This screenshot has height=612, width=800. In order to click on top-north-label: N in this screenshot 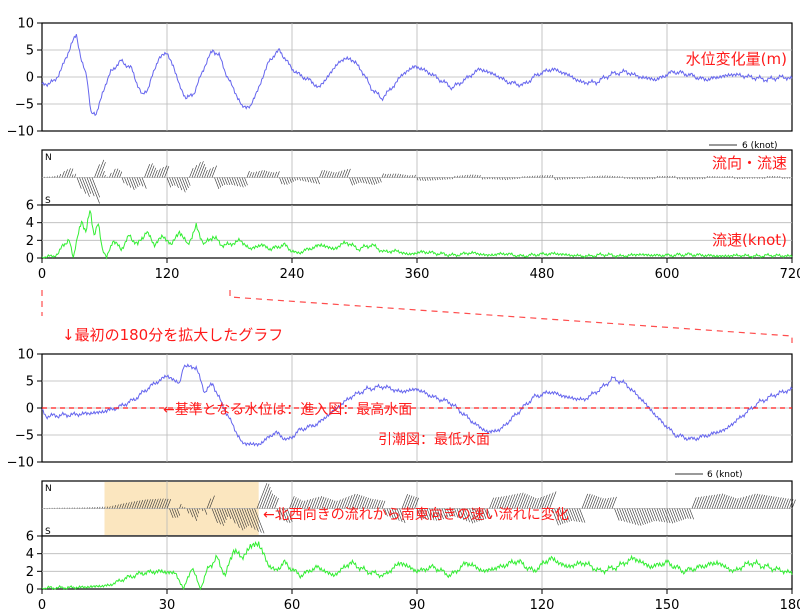, I will do `click(48, 158)`.